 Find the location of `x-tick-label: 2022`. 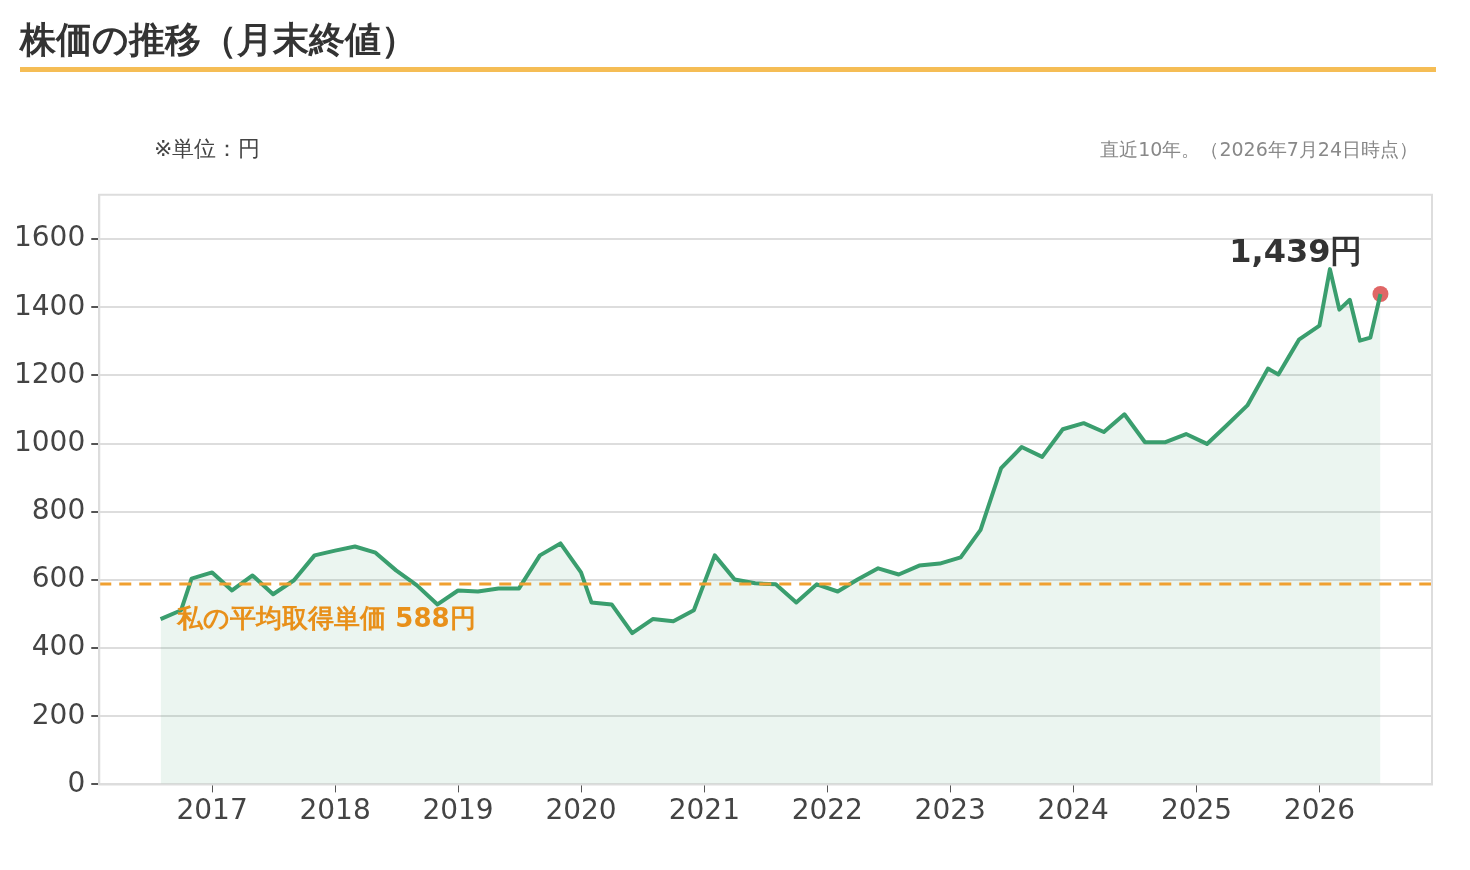

x-tick-label: 2022 is located at coordinates (827, 810).